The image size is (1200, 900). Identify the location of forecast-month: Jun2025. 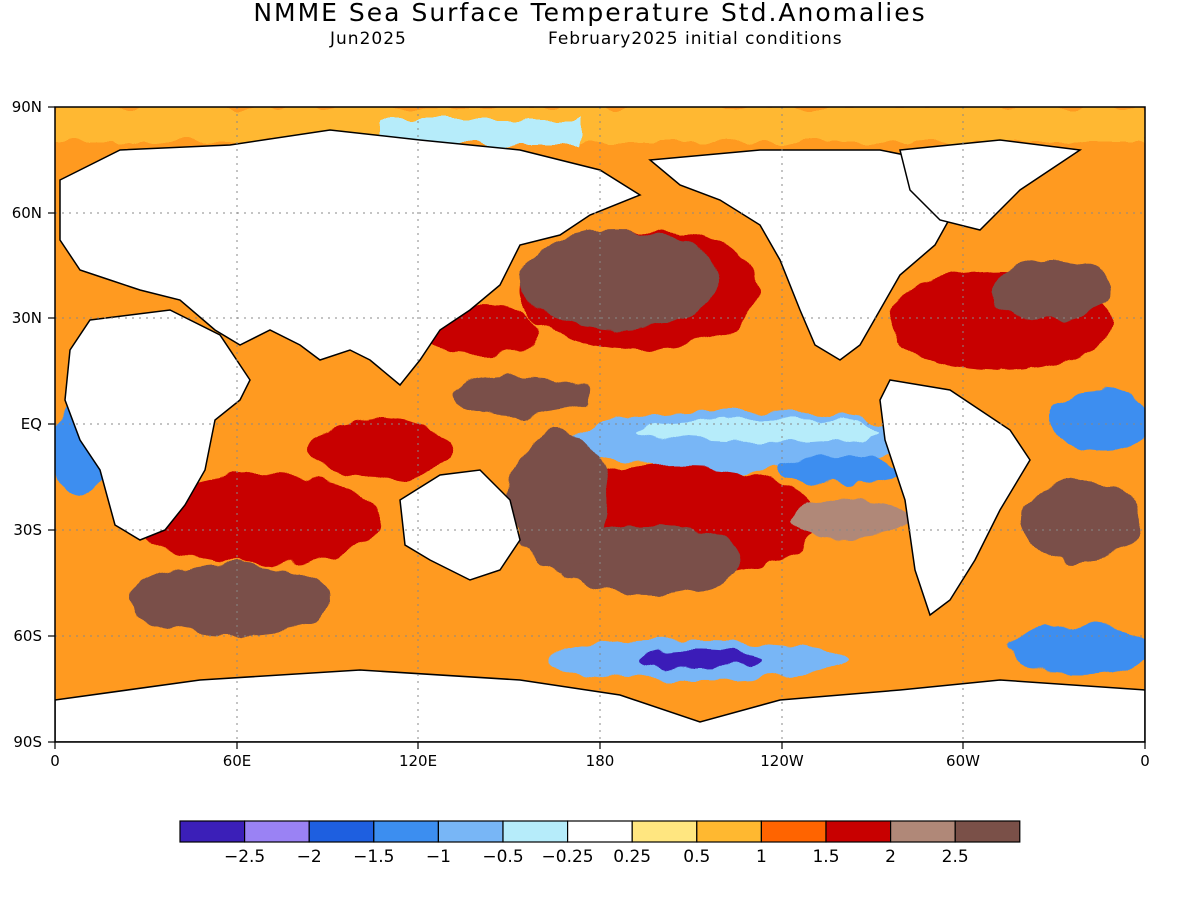
(368, 39).